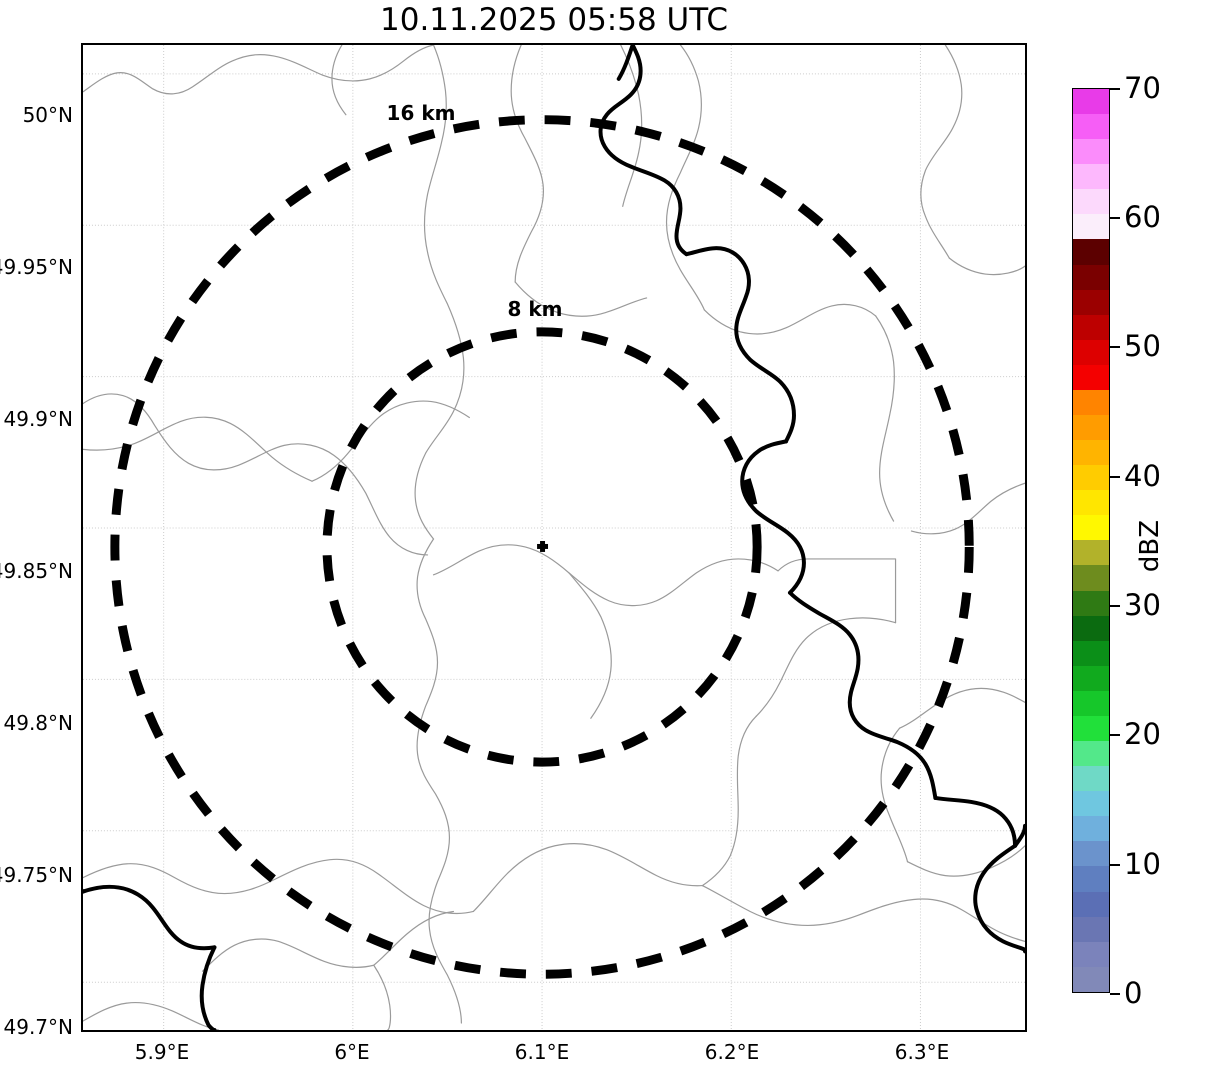  I want to click on colorbar-gradient, so click(1091, 540).